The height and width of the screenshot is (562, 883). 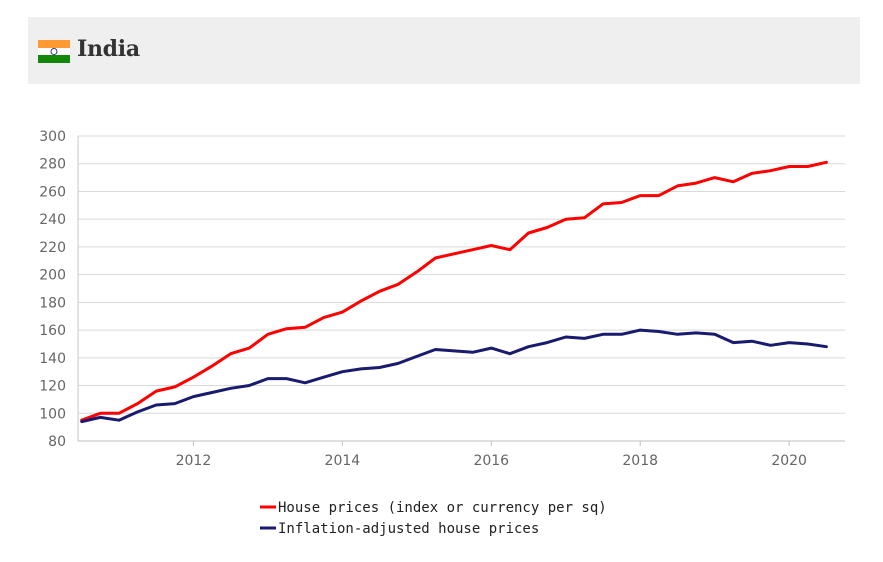 What do you see at coordinates (491, 461) in the screenshot?
I see `x-tick-label: 2016` at bounding box center [491, 461].